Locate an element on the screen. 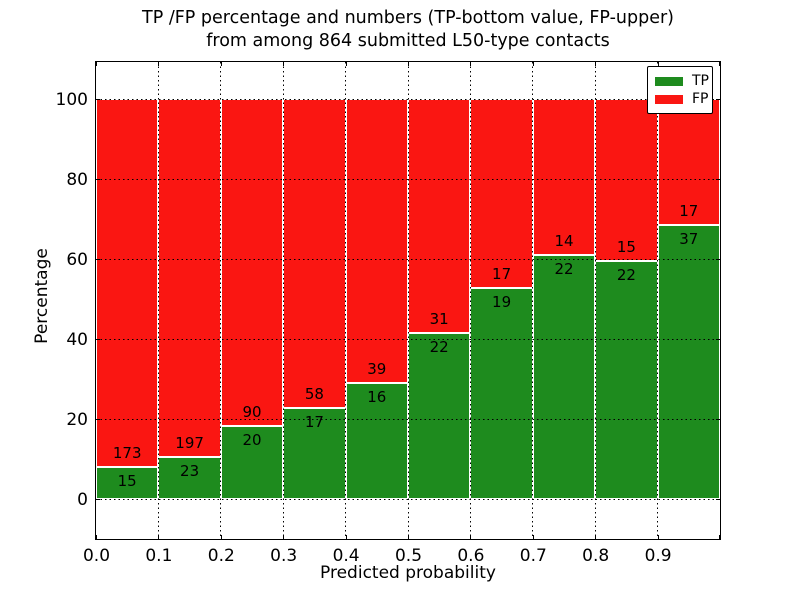 The height and width of the screenshot is (600, 800). x-axis-label: Predicted probability is located at coordinates (408, 573).